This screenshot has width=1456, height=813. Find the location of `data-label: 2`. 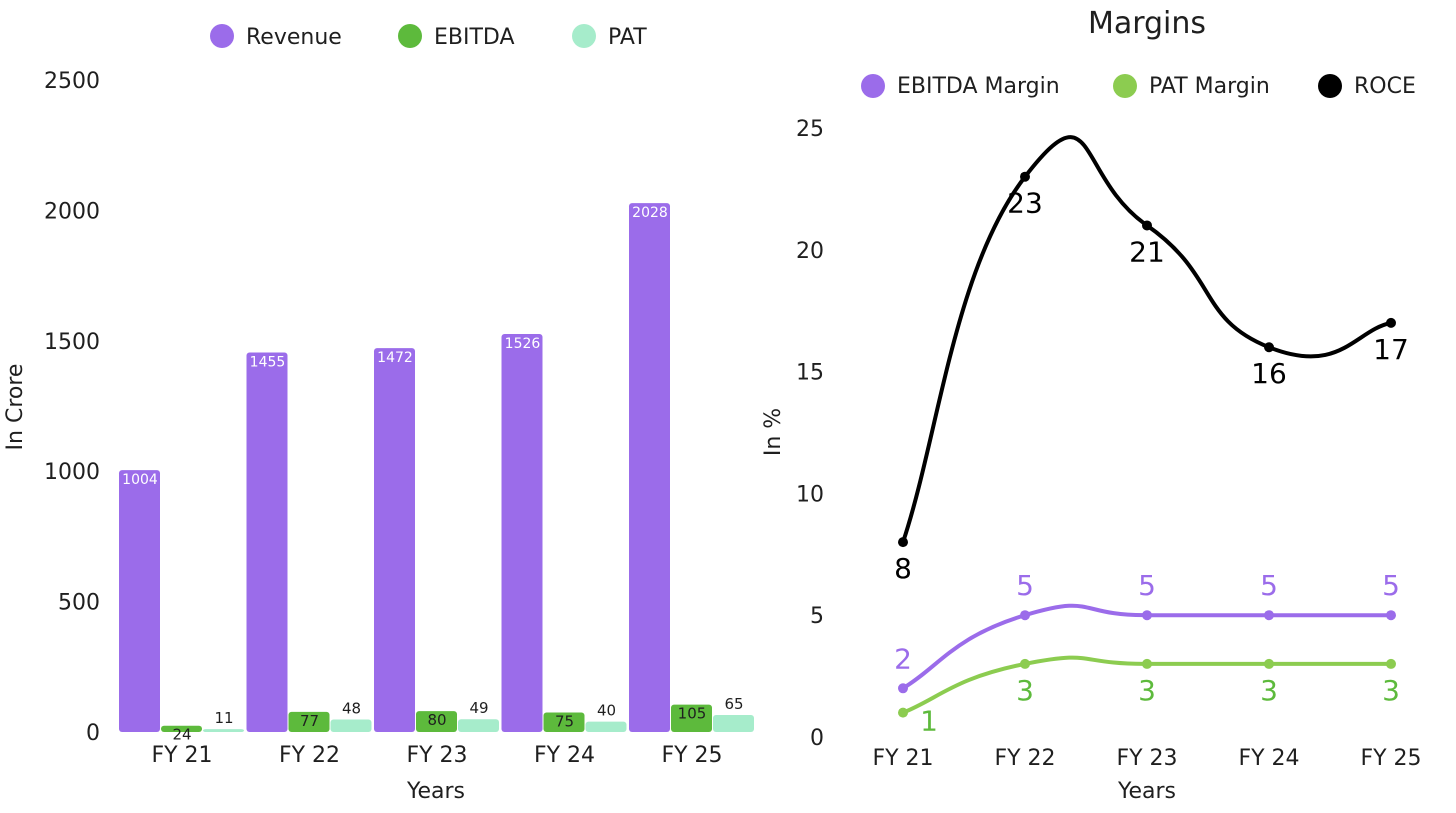

data-label: 2 is located at coordinates (903, 658).